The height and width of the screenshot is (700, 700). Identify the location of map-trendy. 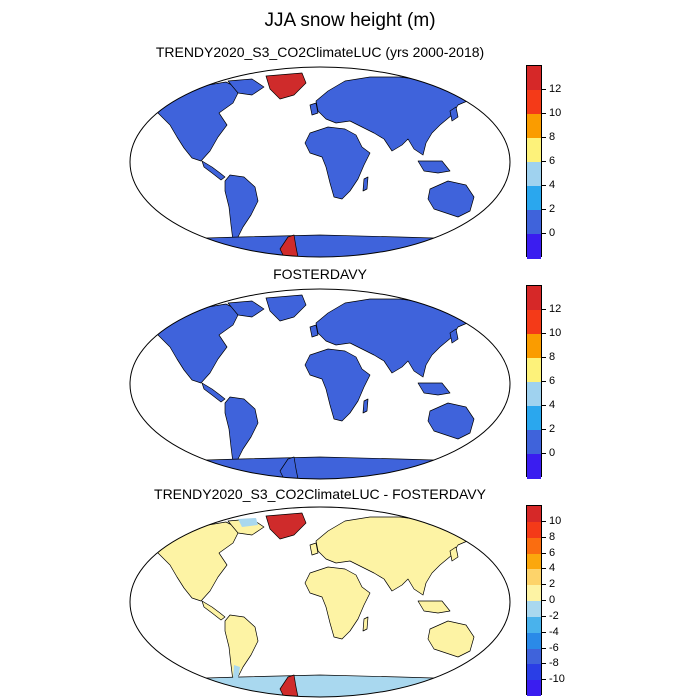
(320, 162).